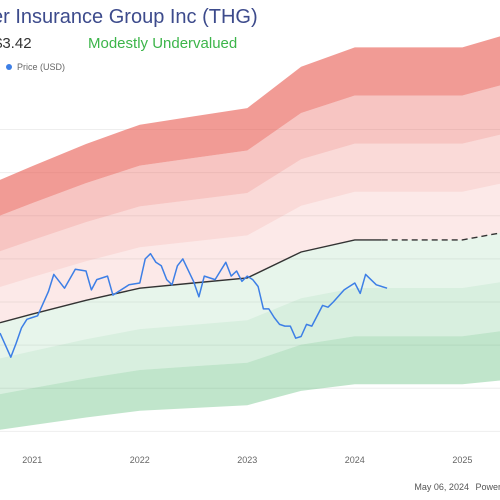 The height and width of the screenshot is (500, 500). I want to click on x-axis-ticks: 2021 2022 2023 2024 2025, so click(247, 460).